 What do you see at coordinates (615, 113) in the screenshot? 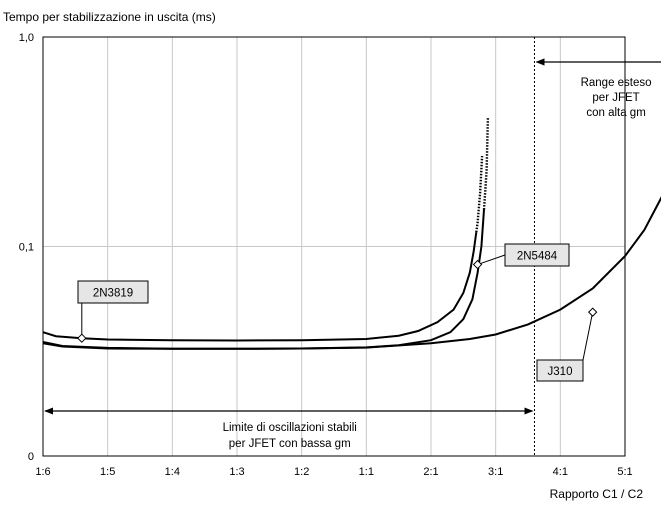
I see `range-label-line: con alta gm` at bounding box center [615, 113].